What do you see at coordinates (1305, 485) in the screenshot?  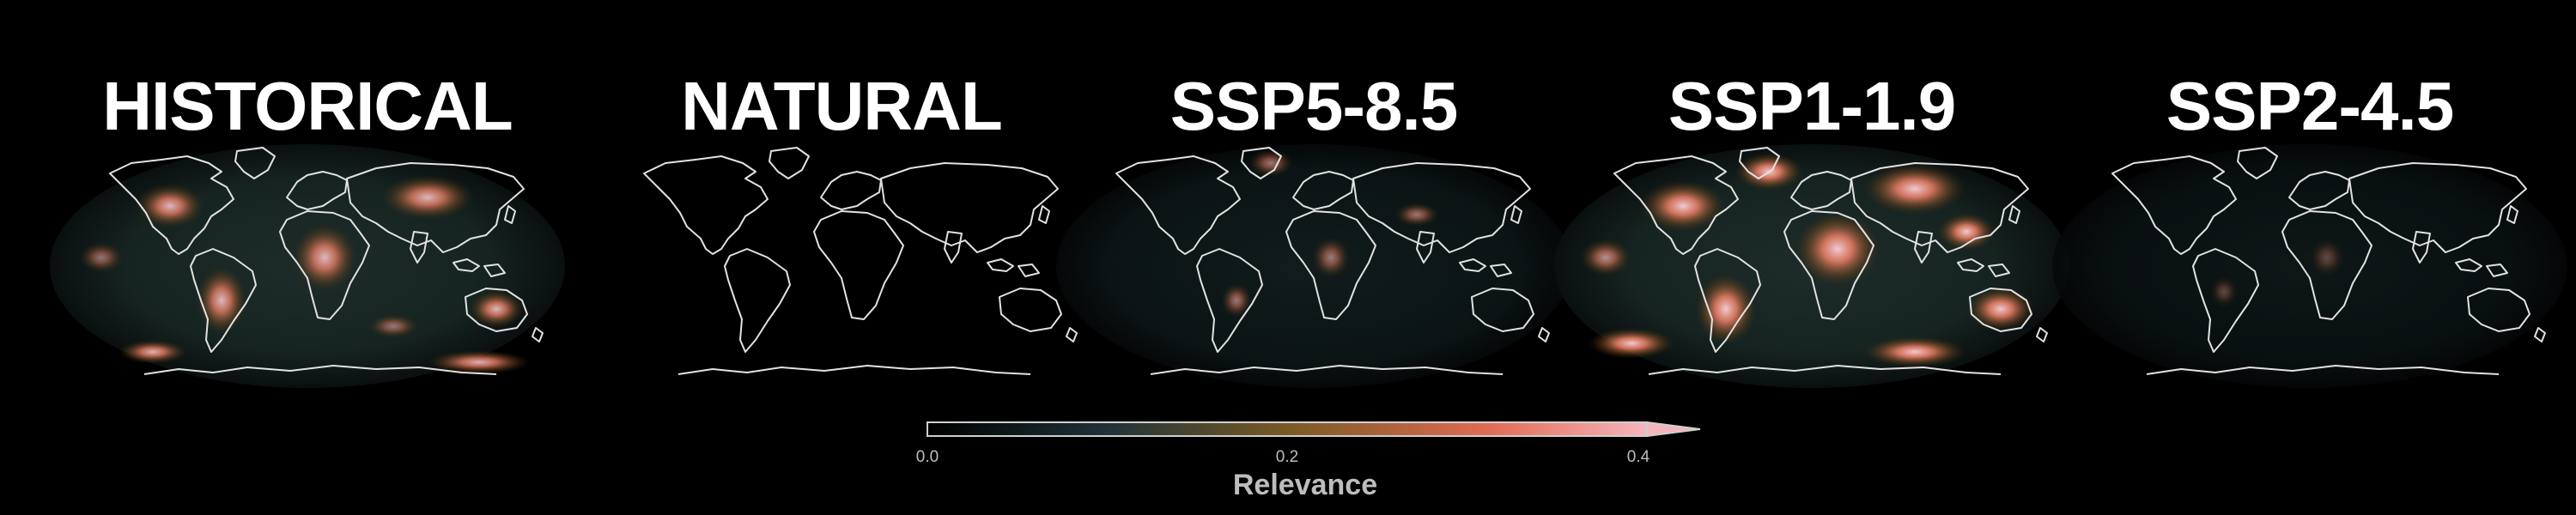 I see `colorbar-label: Relevance` at bounding box center [1305, 485].